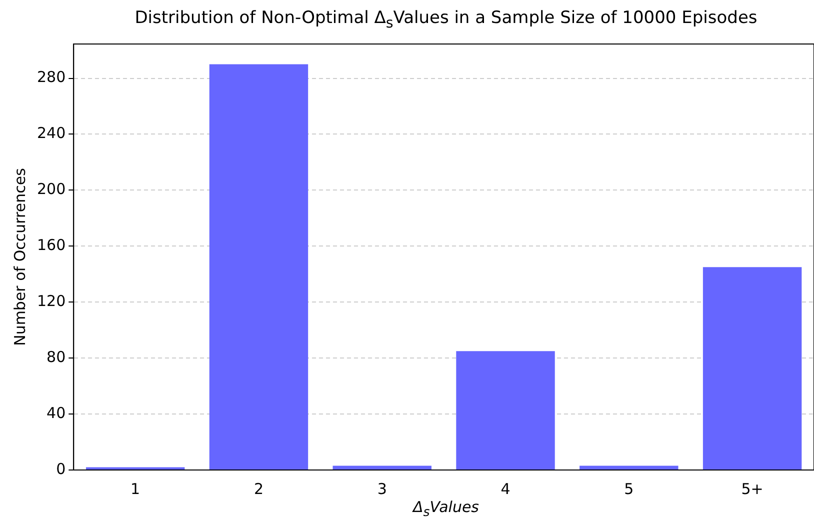  Describe the element at coordinates (446, 20) in the screenshot. I see `chart-title: Distribution of Non-Optimal Δ$_{s}$Values in a Sample Size of 10000 Episodes` at that location.